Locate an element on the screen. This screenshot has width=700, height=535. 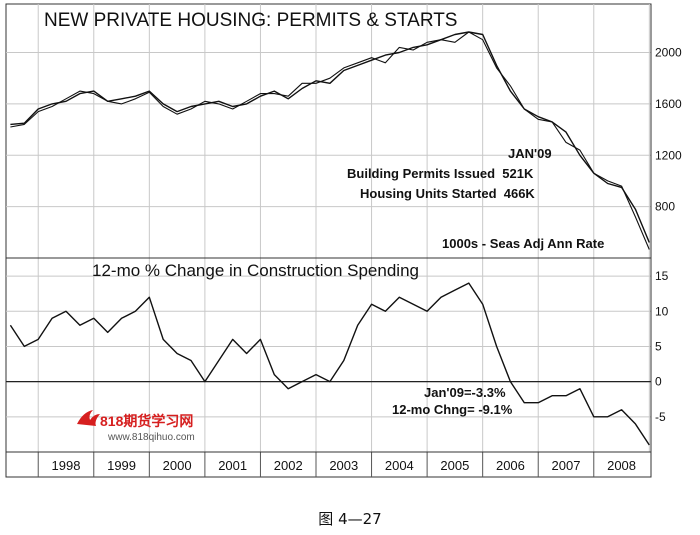
x-tick-label: 2002 is located at coordinates (288, 465).